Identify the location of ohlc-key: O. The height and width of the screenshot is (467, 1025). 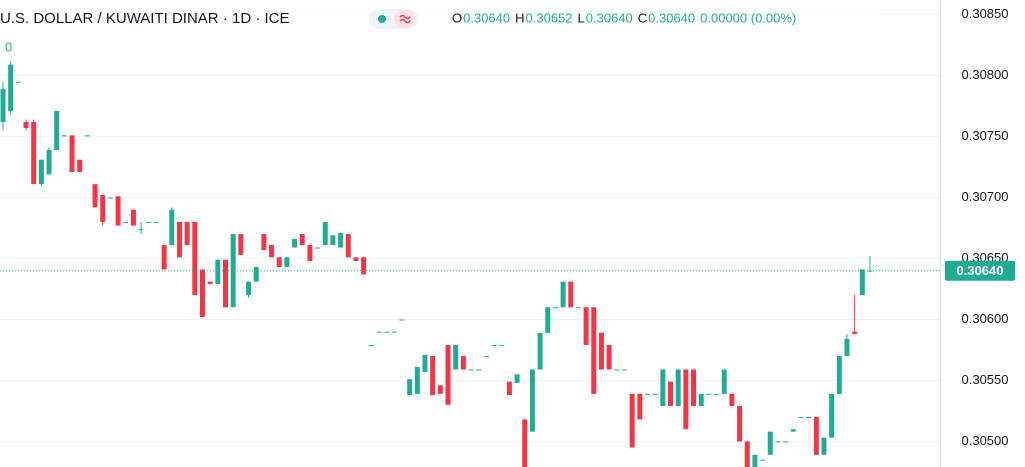
(457, 17).